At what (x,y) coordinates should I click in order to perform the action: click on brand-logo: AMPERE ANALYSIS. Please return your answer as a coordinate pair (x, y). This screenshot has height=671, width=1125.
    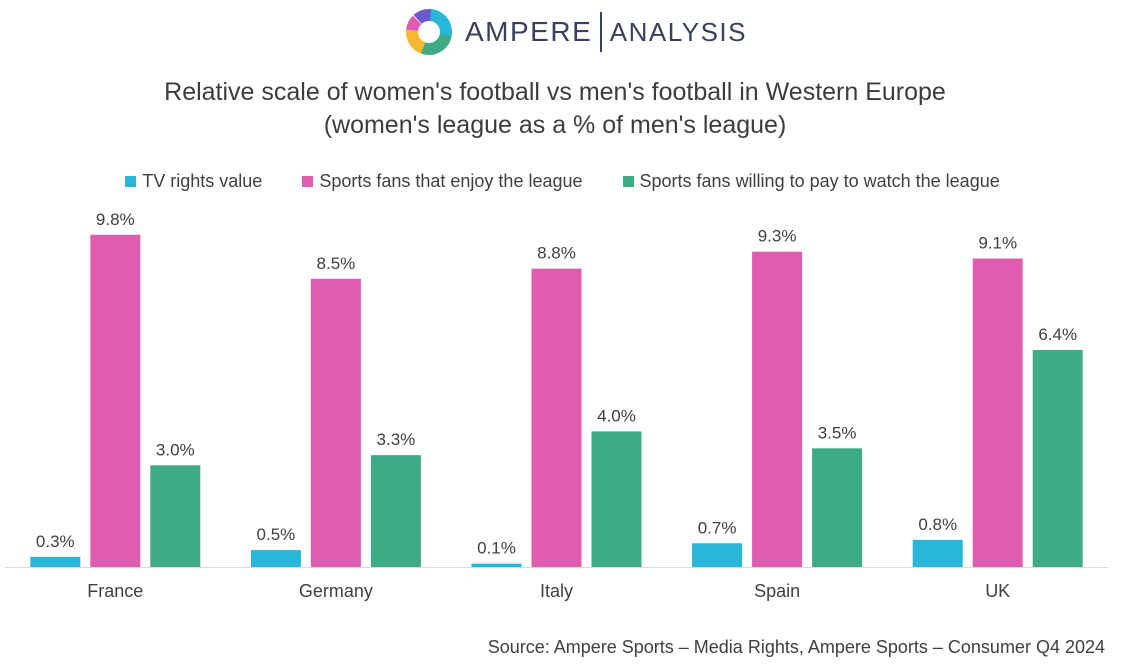
    Looking at the image, I should click on (576, 32).